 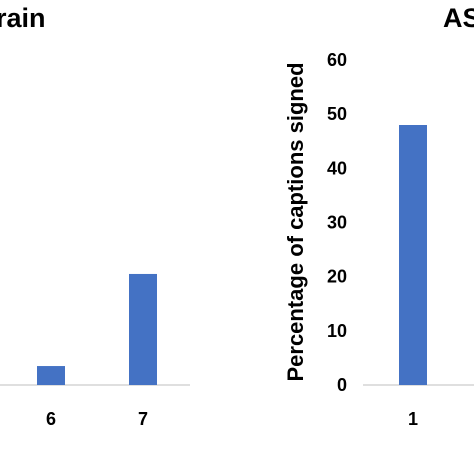 I want to click on left-x-tick-7: 7, so click(x=143, y=419).